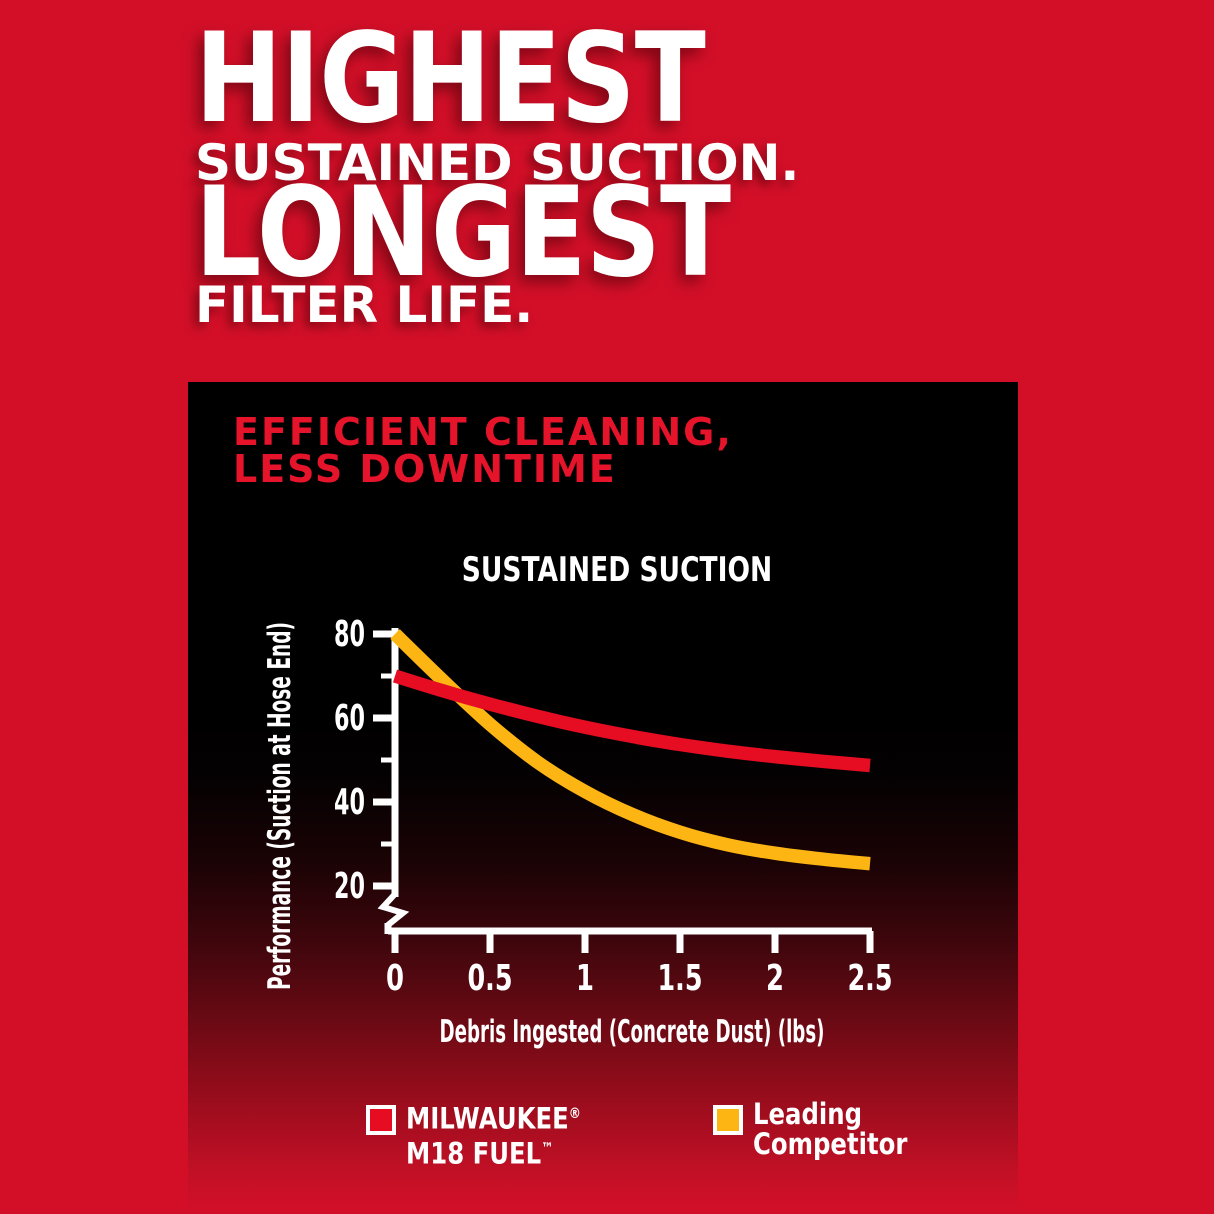  Describe the element at coordinates (617, 570) in the screenshot. I see `chart-title: SUSTAINED SUCTION` at that location.